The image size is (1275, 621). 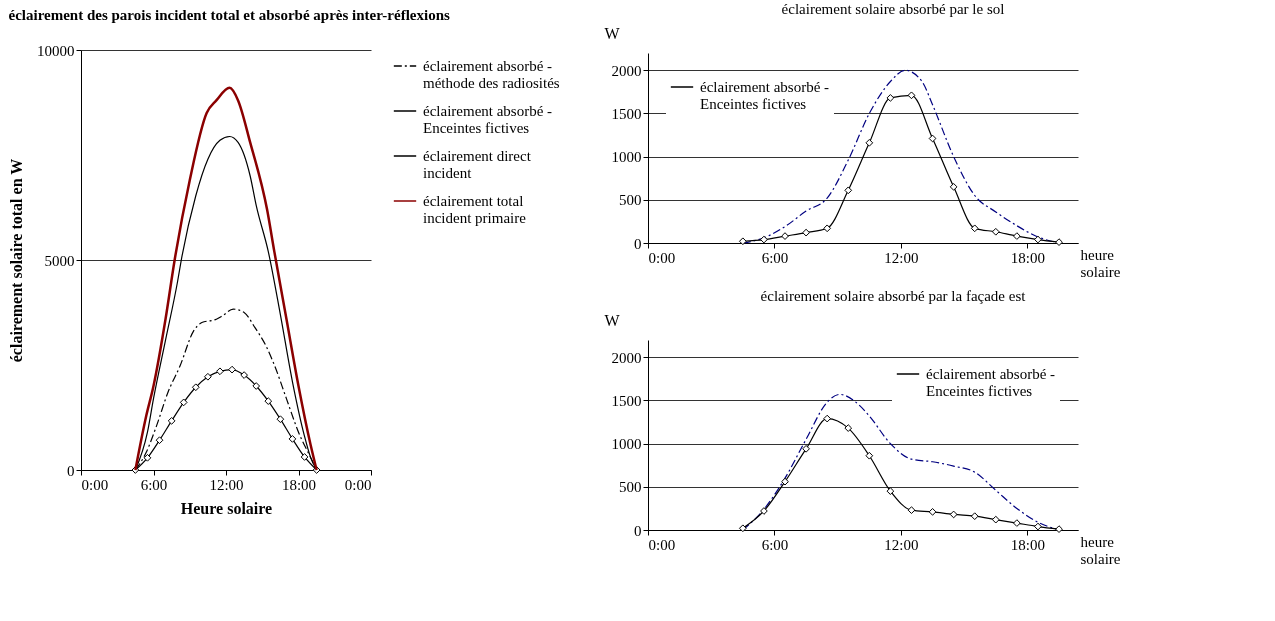 I want to click on legend-label: éclairement direct incident, so click(x=477, y=164).